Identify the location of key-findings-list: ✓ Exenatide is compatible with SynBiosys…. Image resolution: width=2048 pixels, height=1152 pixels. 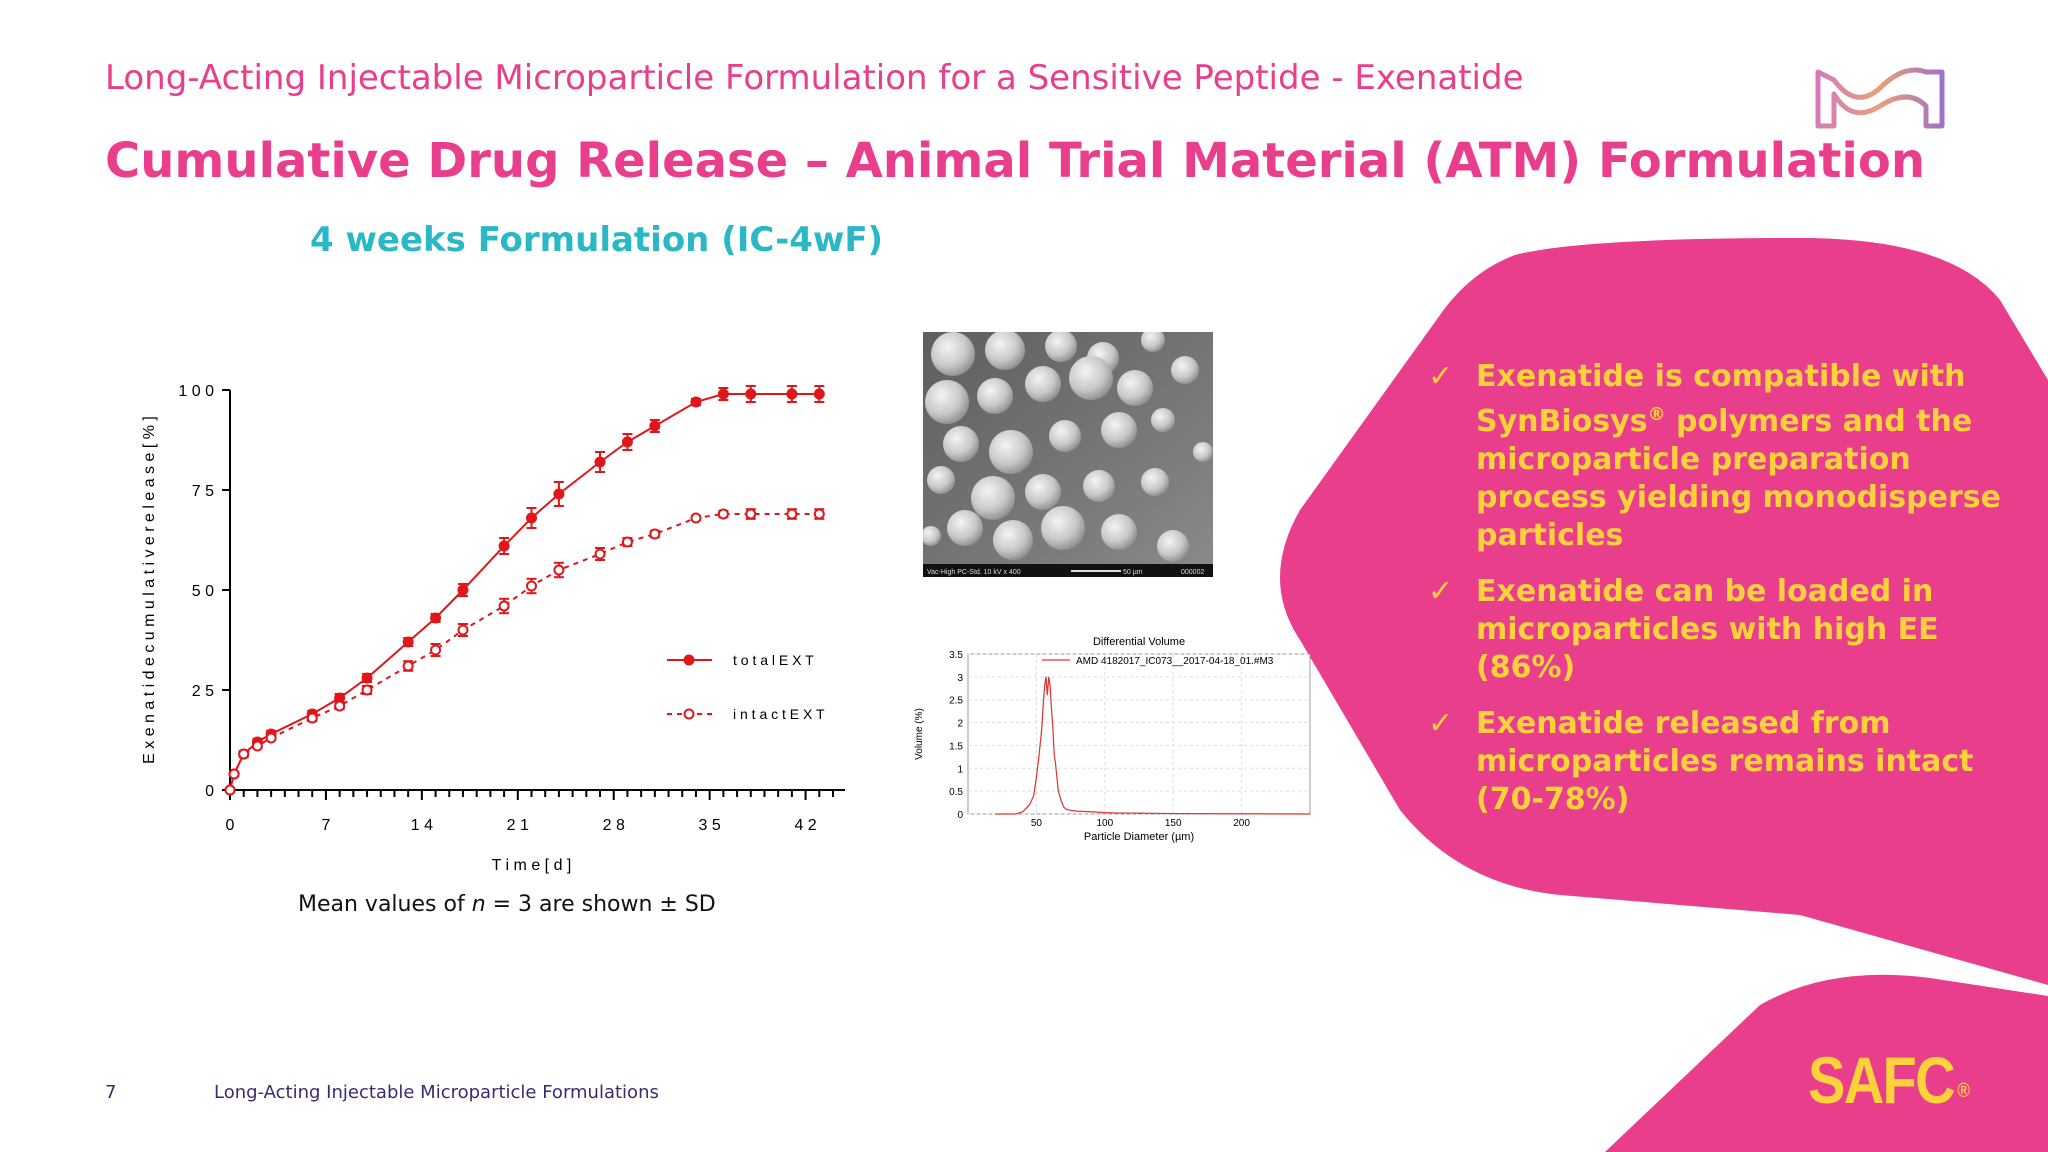
(1723, 597).